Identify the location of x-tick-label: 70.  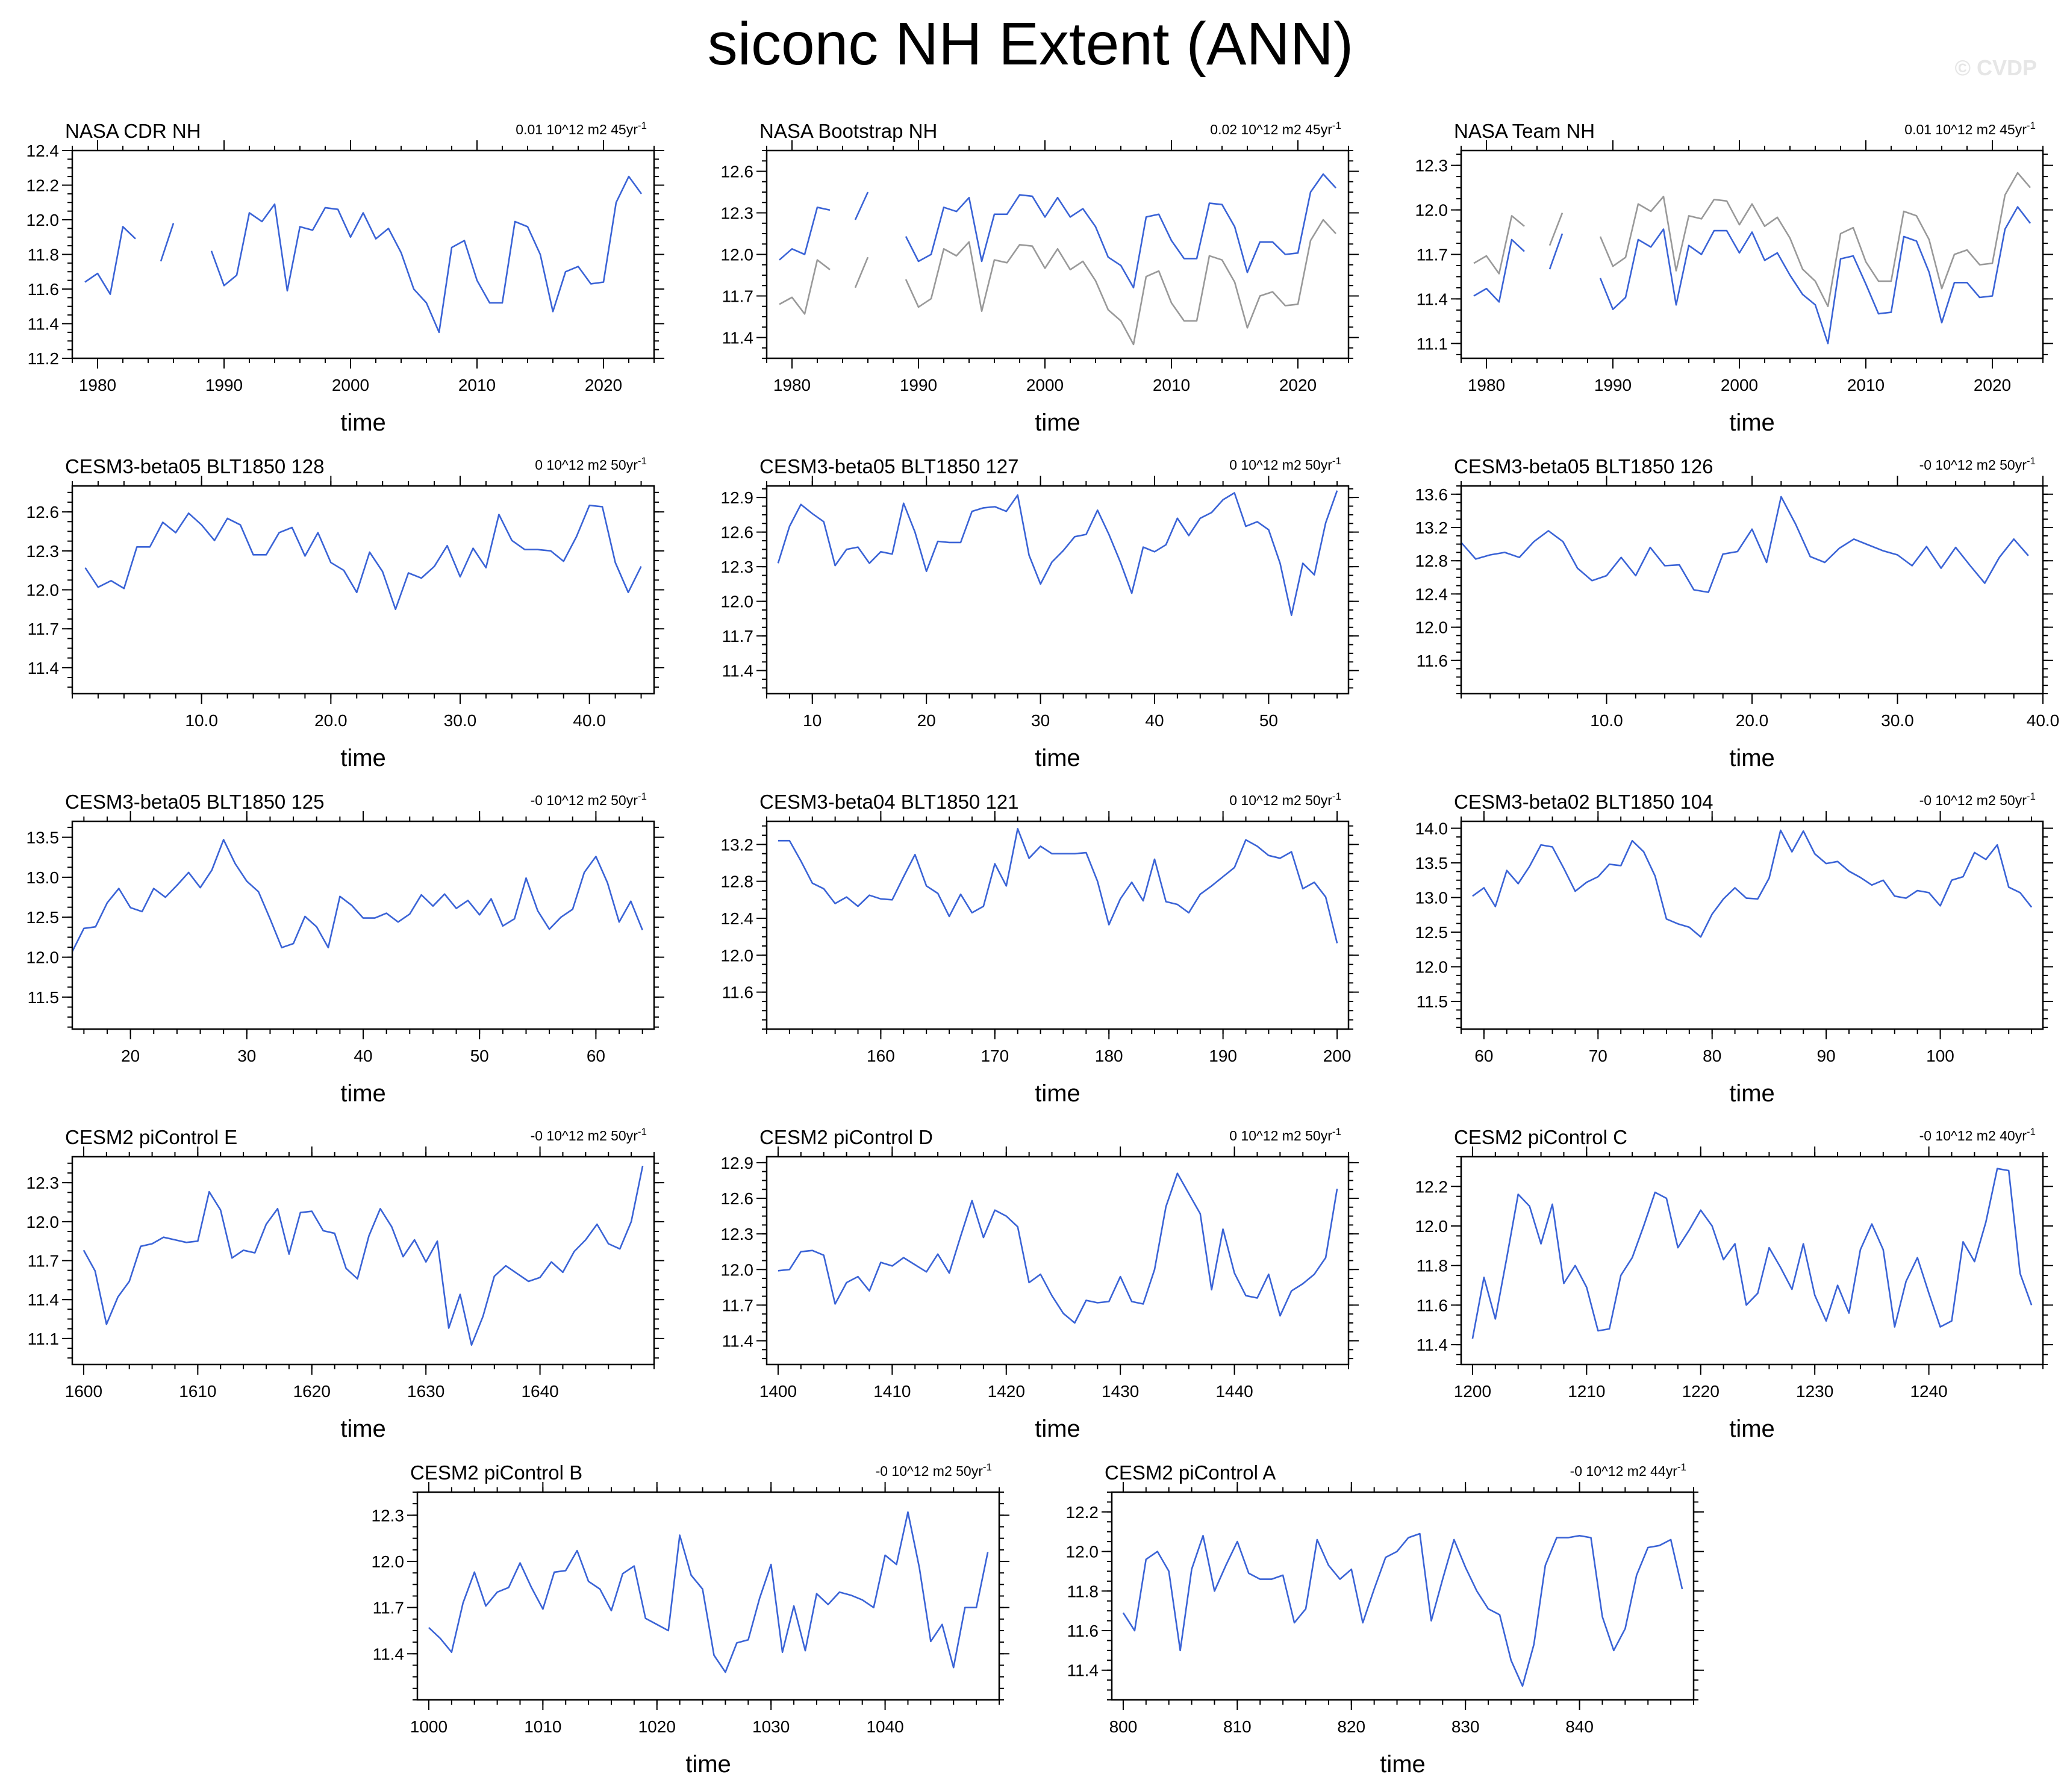
(1598, 1056).